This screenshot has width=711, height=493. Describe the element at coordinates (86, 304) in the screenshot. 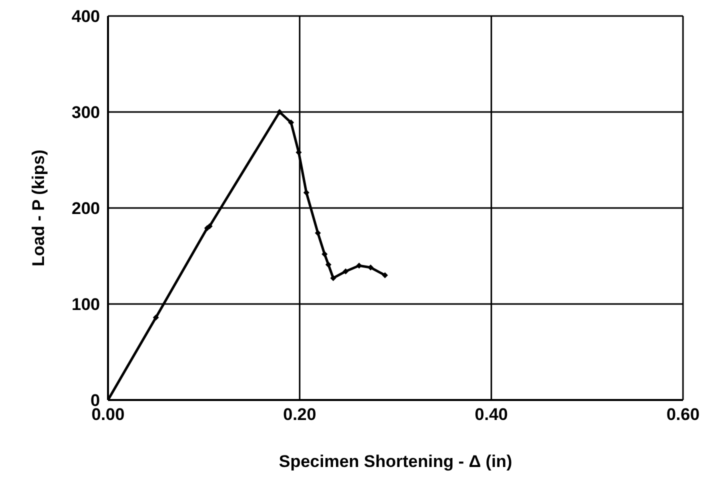

I see `y-tick-label: 100` at that location.